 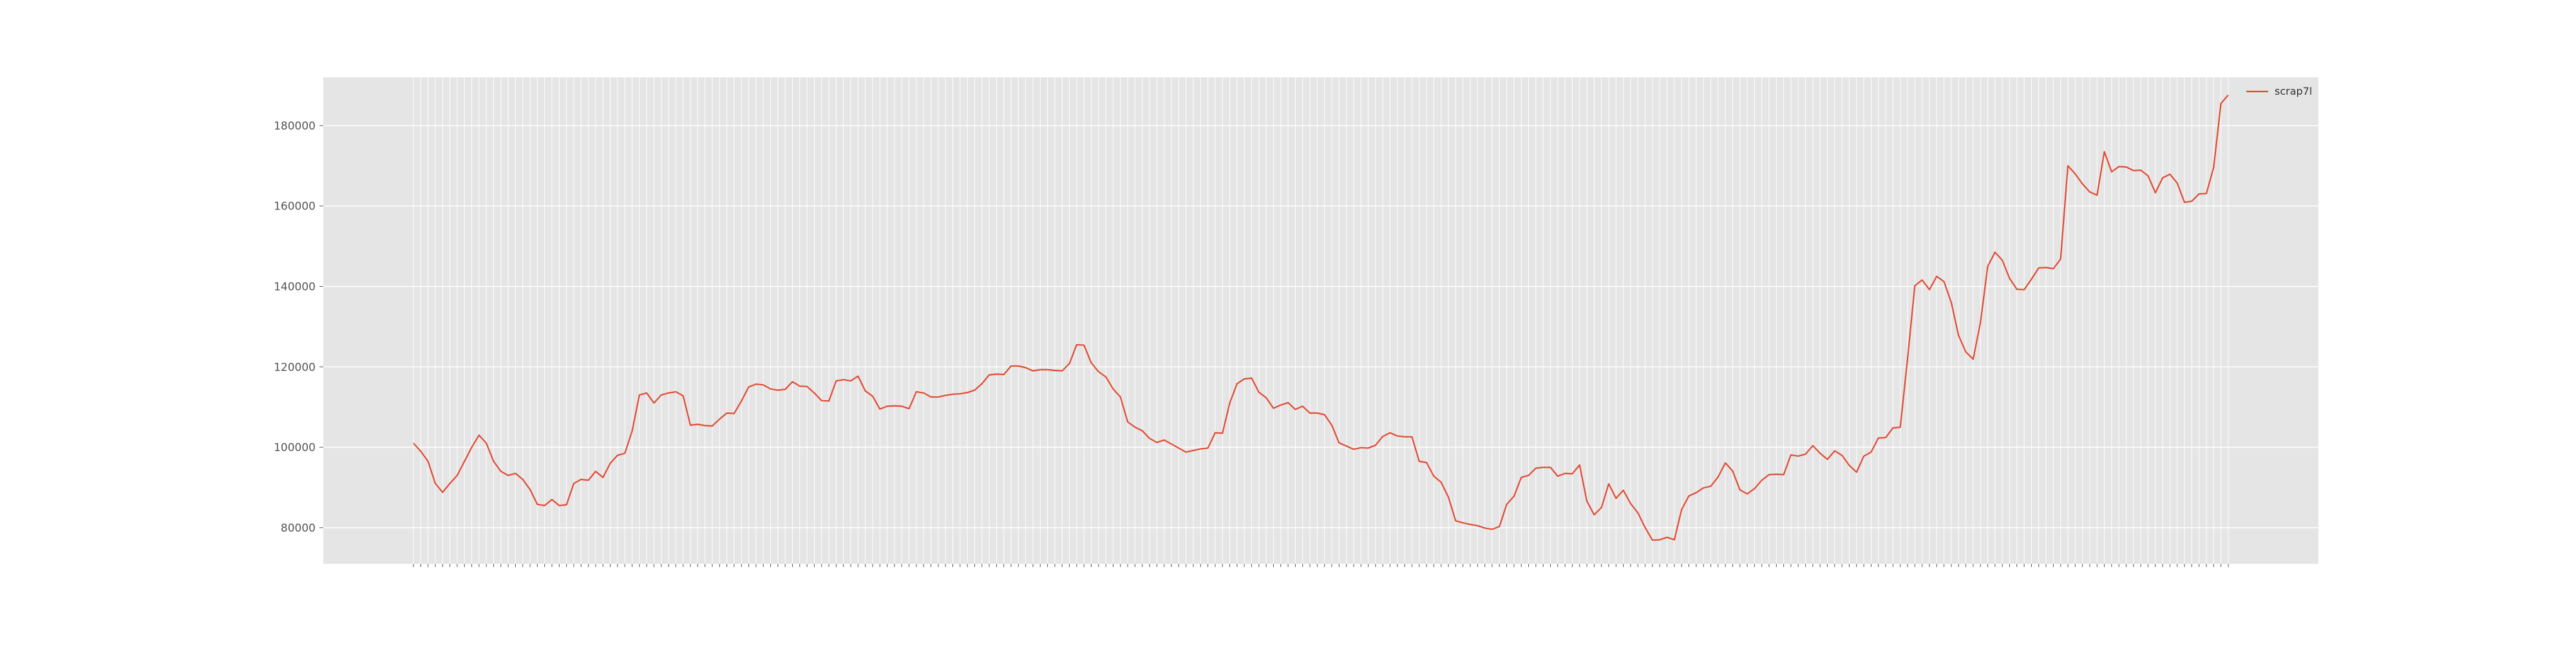 I want to click on x-axis, so click(x=1321, y=565).